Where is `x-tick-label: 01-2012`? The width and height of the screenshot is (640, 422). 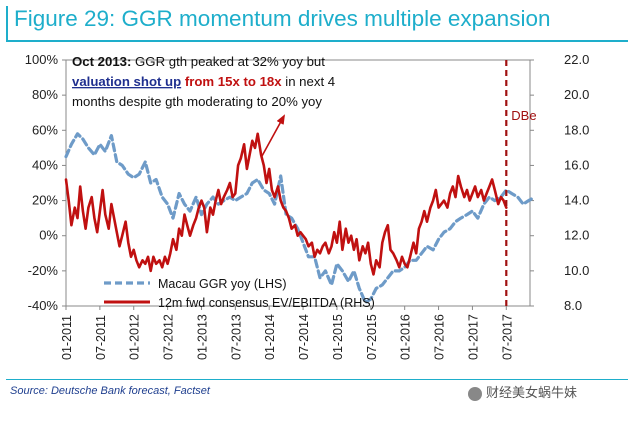 x-tick-label: 01-2012 is located at coordinates (135, 337).